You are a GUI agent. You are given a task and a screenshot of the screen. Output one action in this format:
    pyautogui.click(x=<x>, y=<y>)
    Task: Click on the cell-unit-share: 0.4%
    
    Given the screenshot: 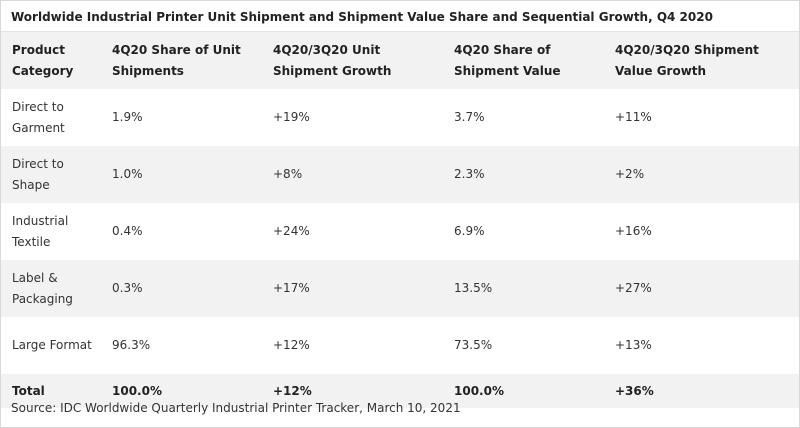 What is the action you would take?
    pyautogui.click(x=181, y=231)
    